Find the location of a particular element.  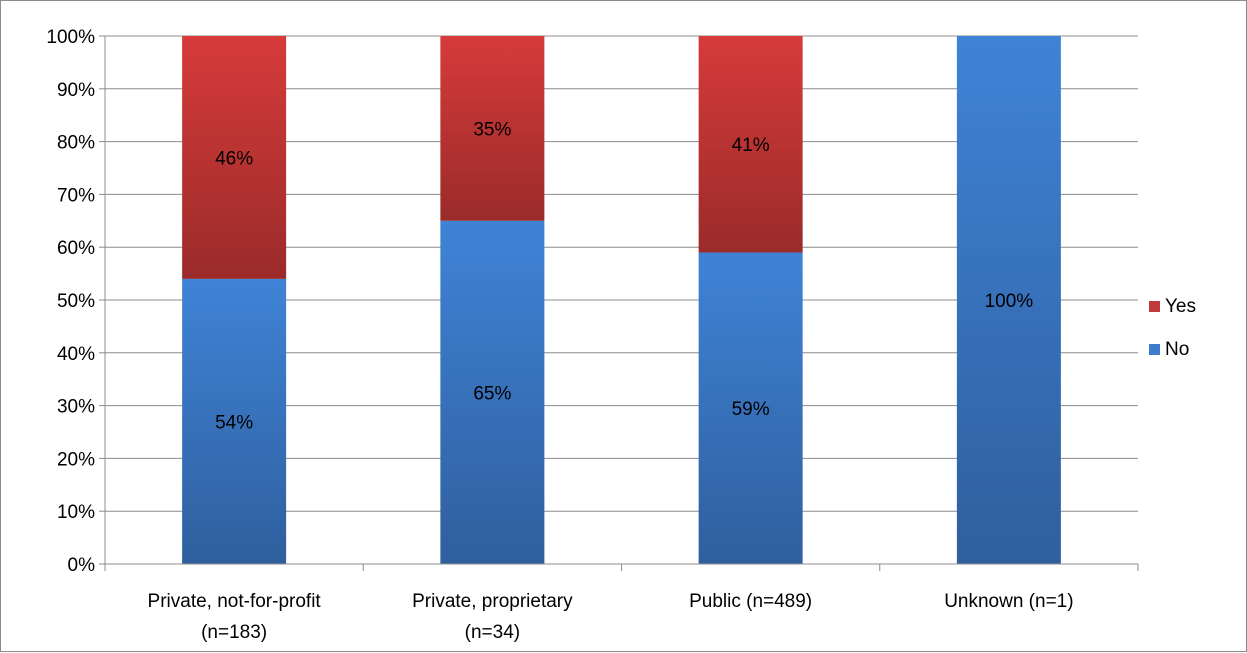

y-tick-label: 40% is located at coordinates (76, 354).